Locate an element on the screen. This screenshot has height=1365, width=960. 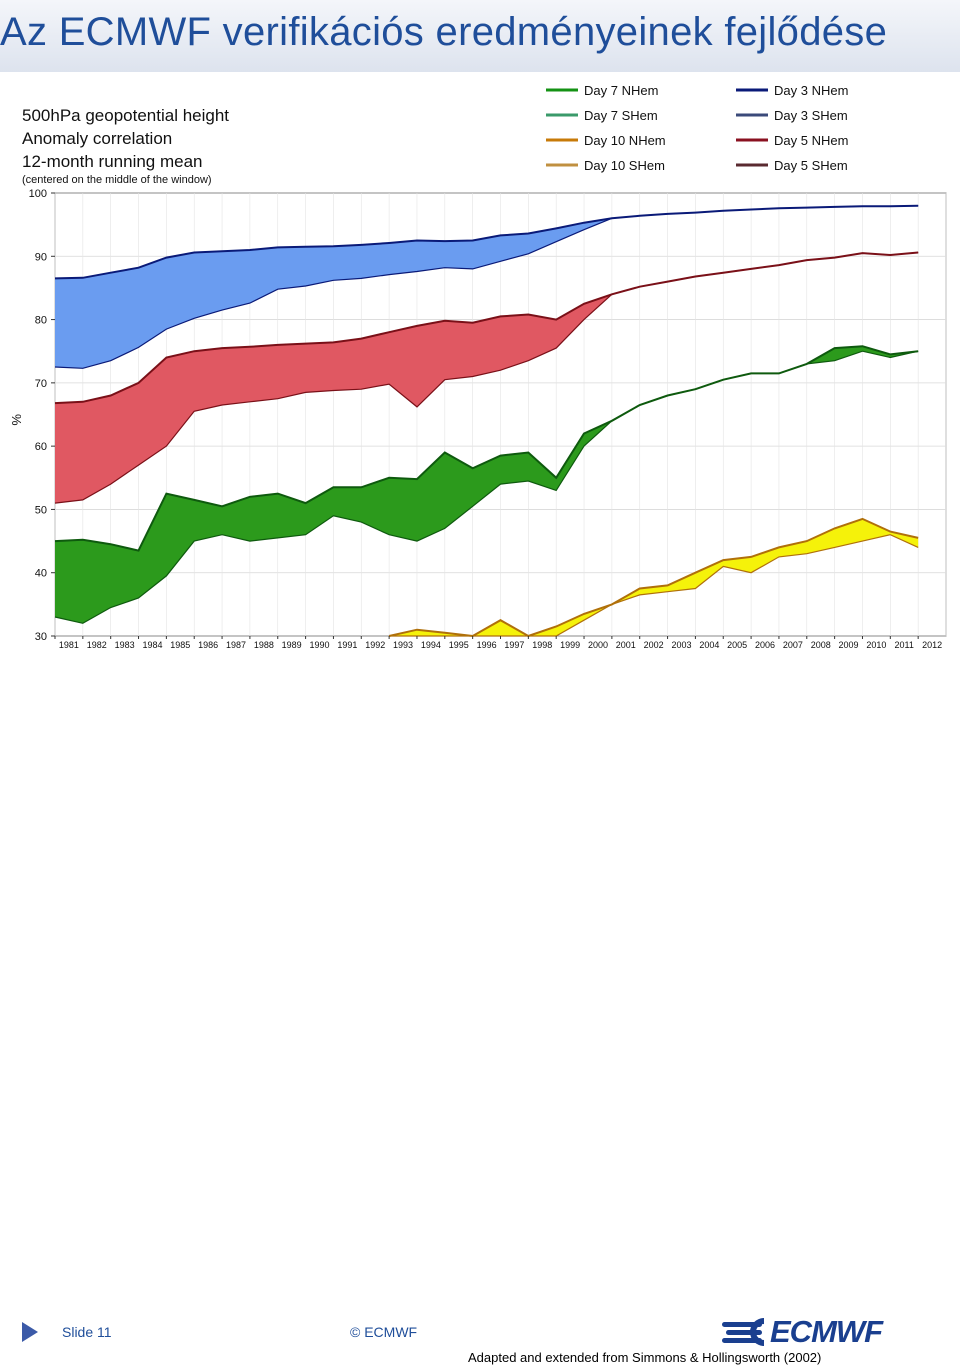
x-tick-label: 2000 is located at coordinates (598, 645).